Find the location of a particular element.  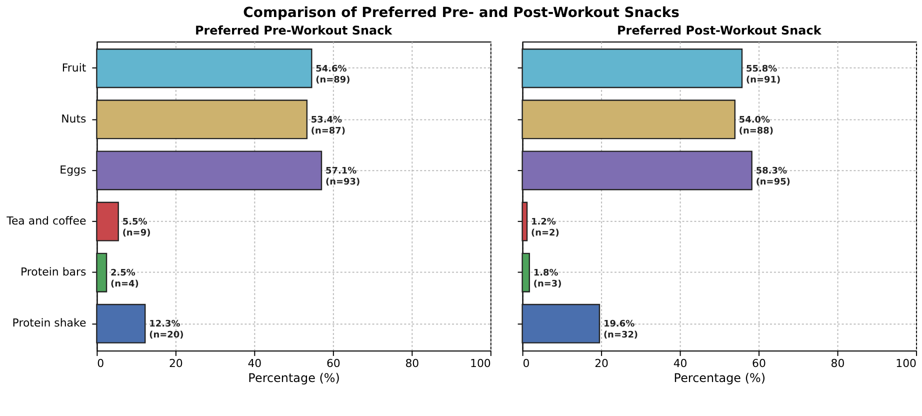

y-tick-label: Fruit is located at coordinates (74, 67).